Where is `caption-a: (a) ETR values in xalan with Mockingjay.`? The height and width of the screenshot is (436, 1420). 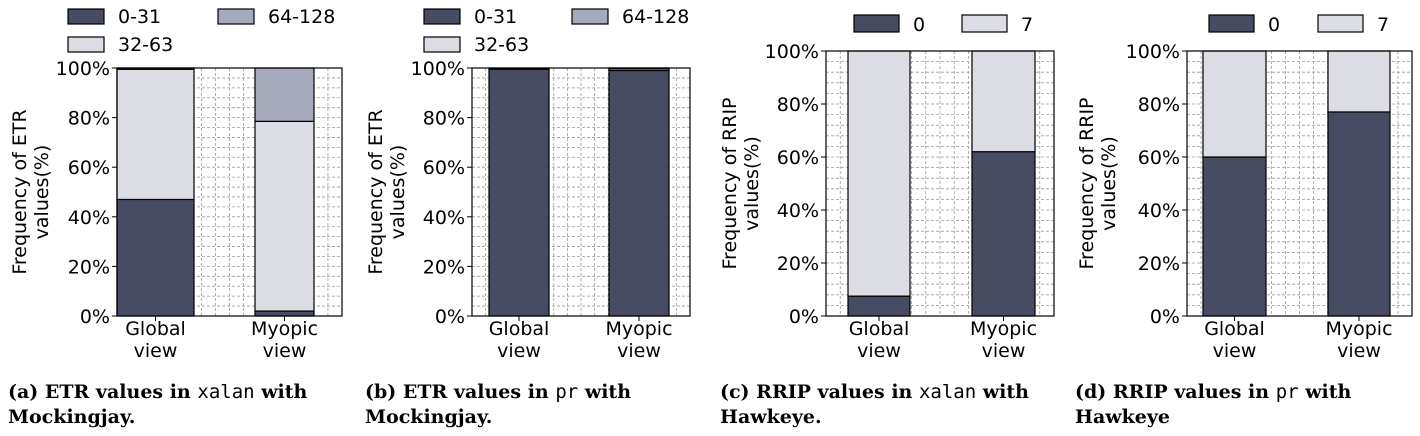 caption-a: (a) ETR values in xalan with Mockingjay. is located at coordinates (173, 405).